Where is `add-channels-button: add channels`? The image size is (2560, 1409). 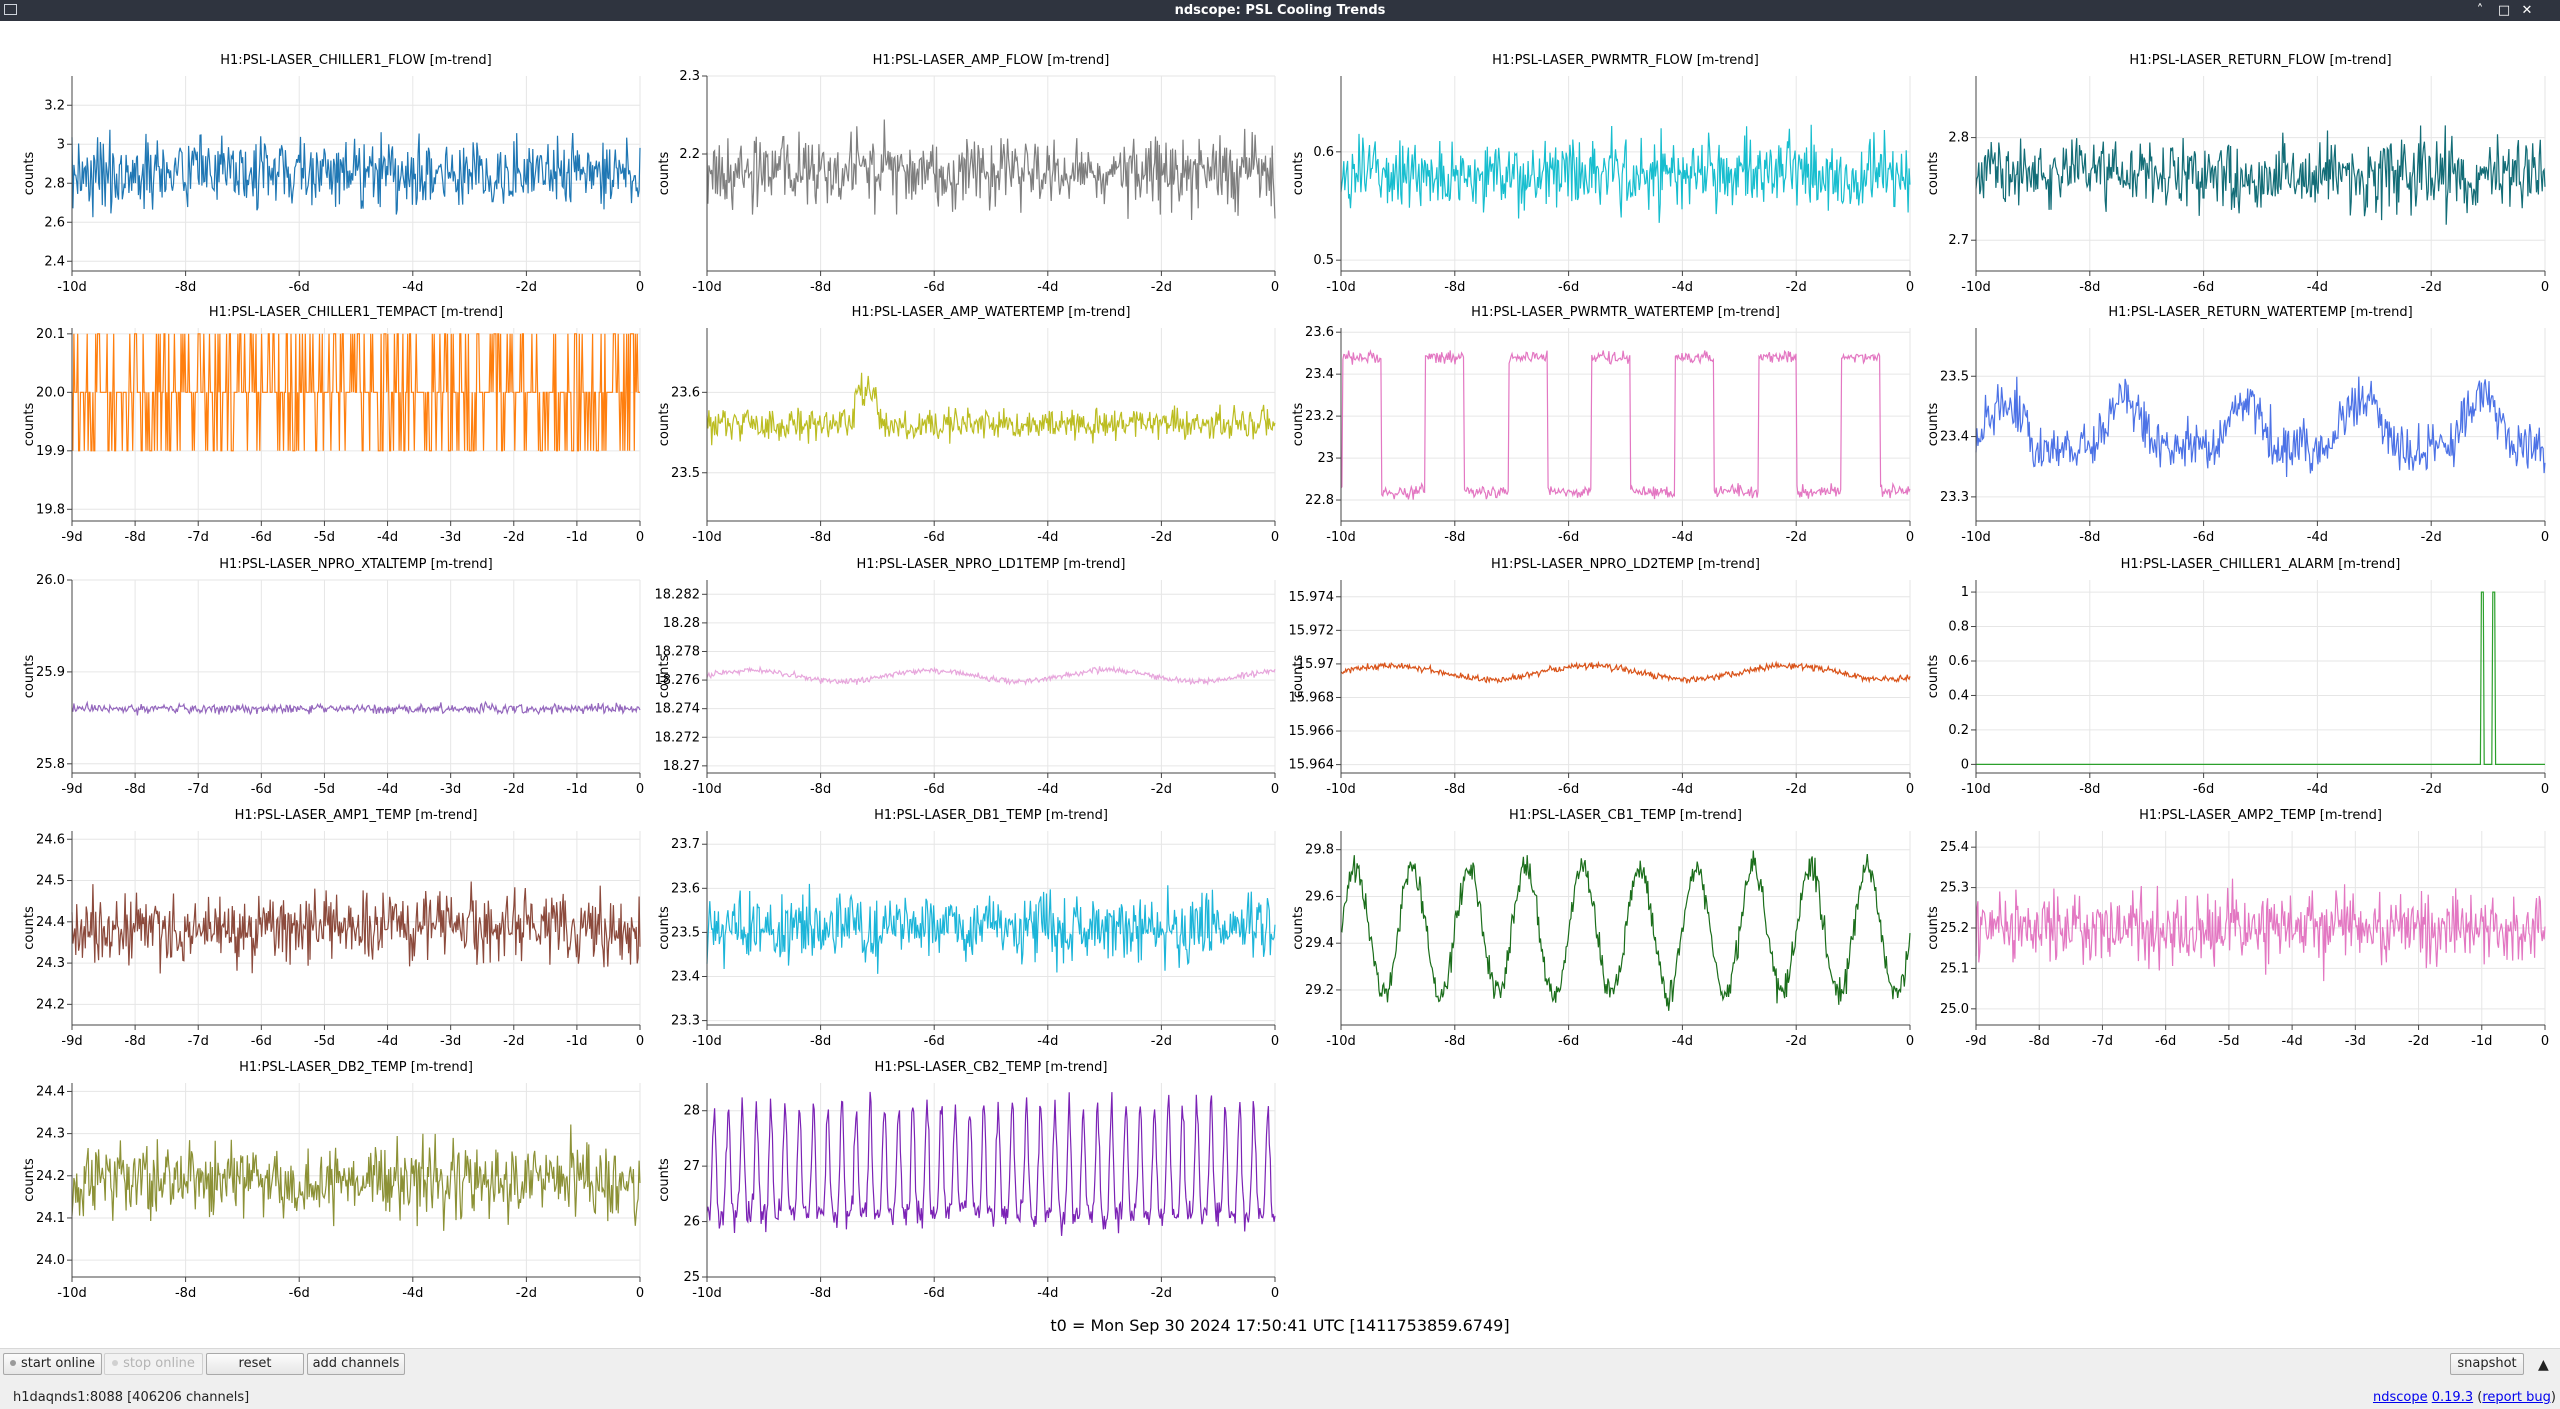 add-channels-button: add channels is located at coordinates (356, 1364).